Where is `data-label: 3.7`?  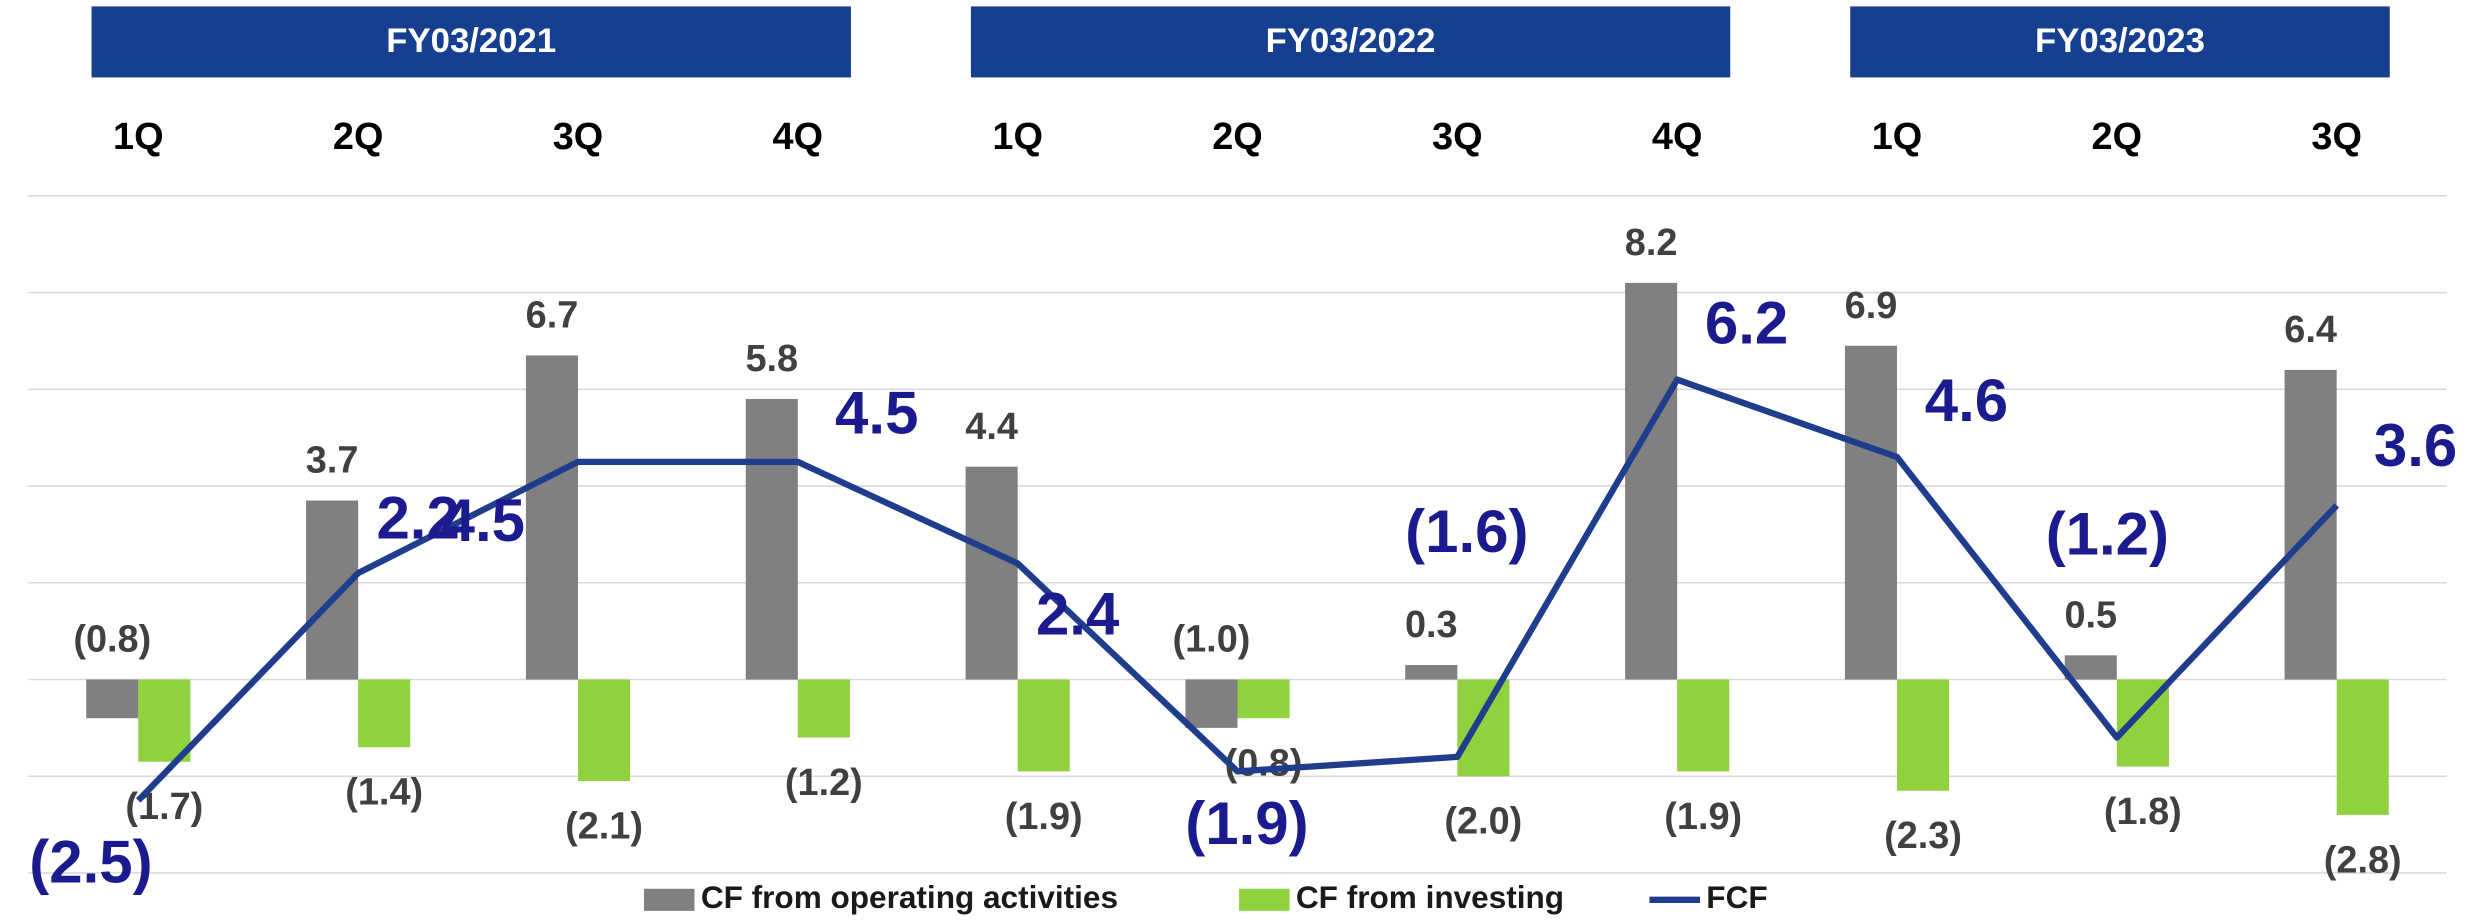
data-label: 3.7 is located at coordinates (332, 461).